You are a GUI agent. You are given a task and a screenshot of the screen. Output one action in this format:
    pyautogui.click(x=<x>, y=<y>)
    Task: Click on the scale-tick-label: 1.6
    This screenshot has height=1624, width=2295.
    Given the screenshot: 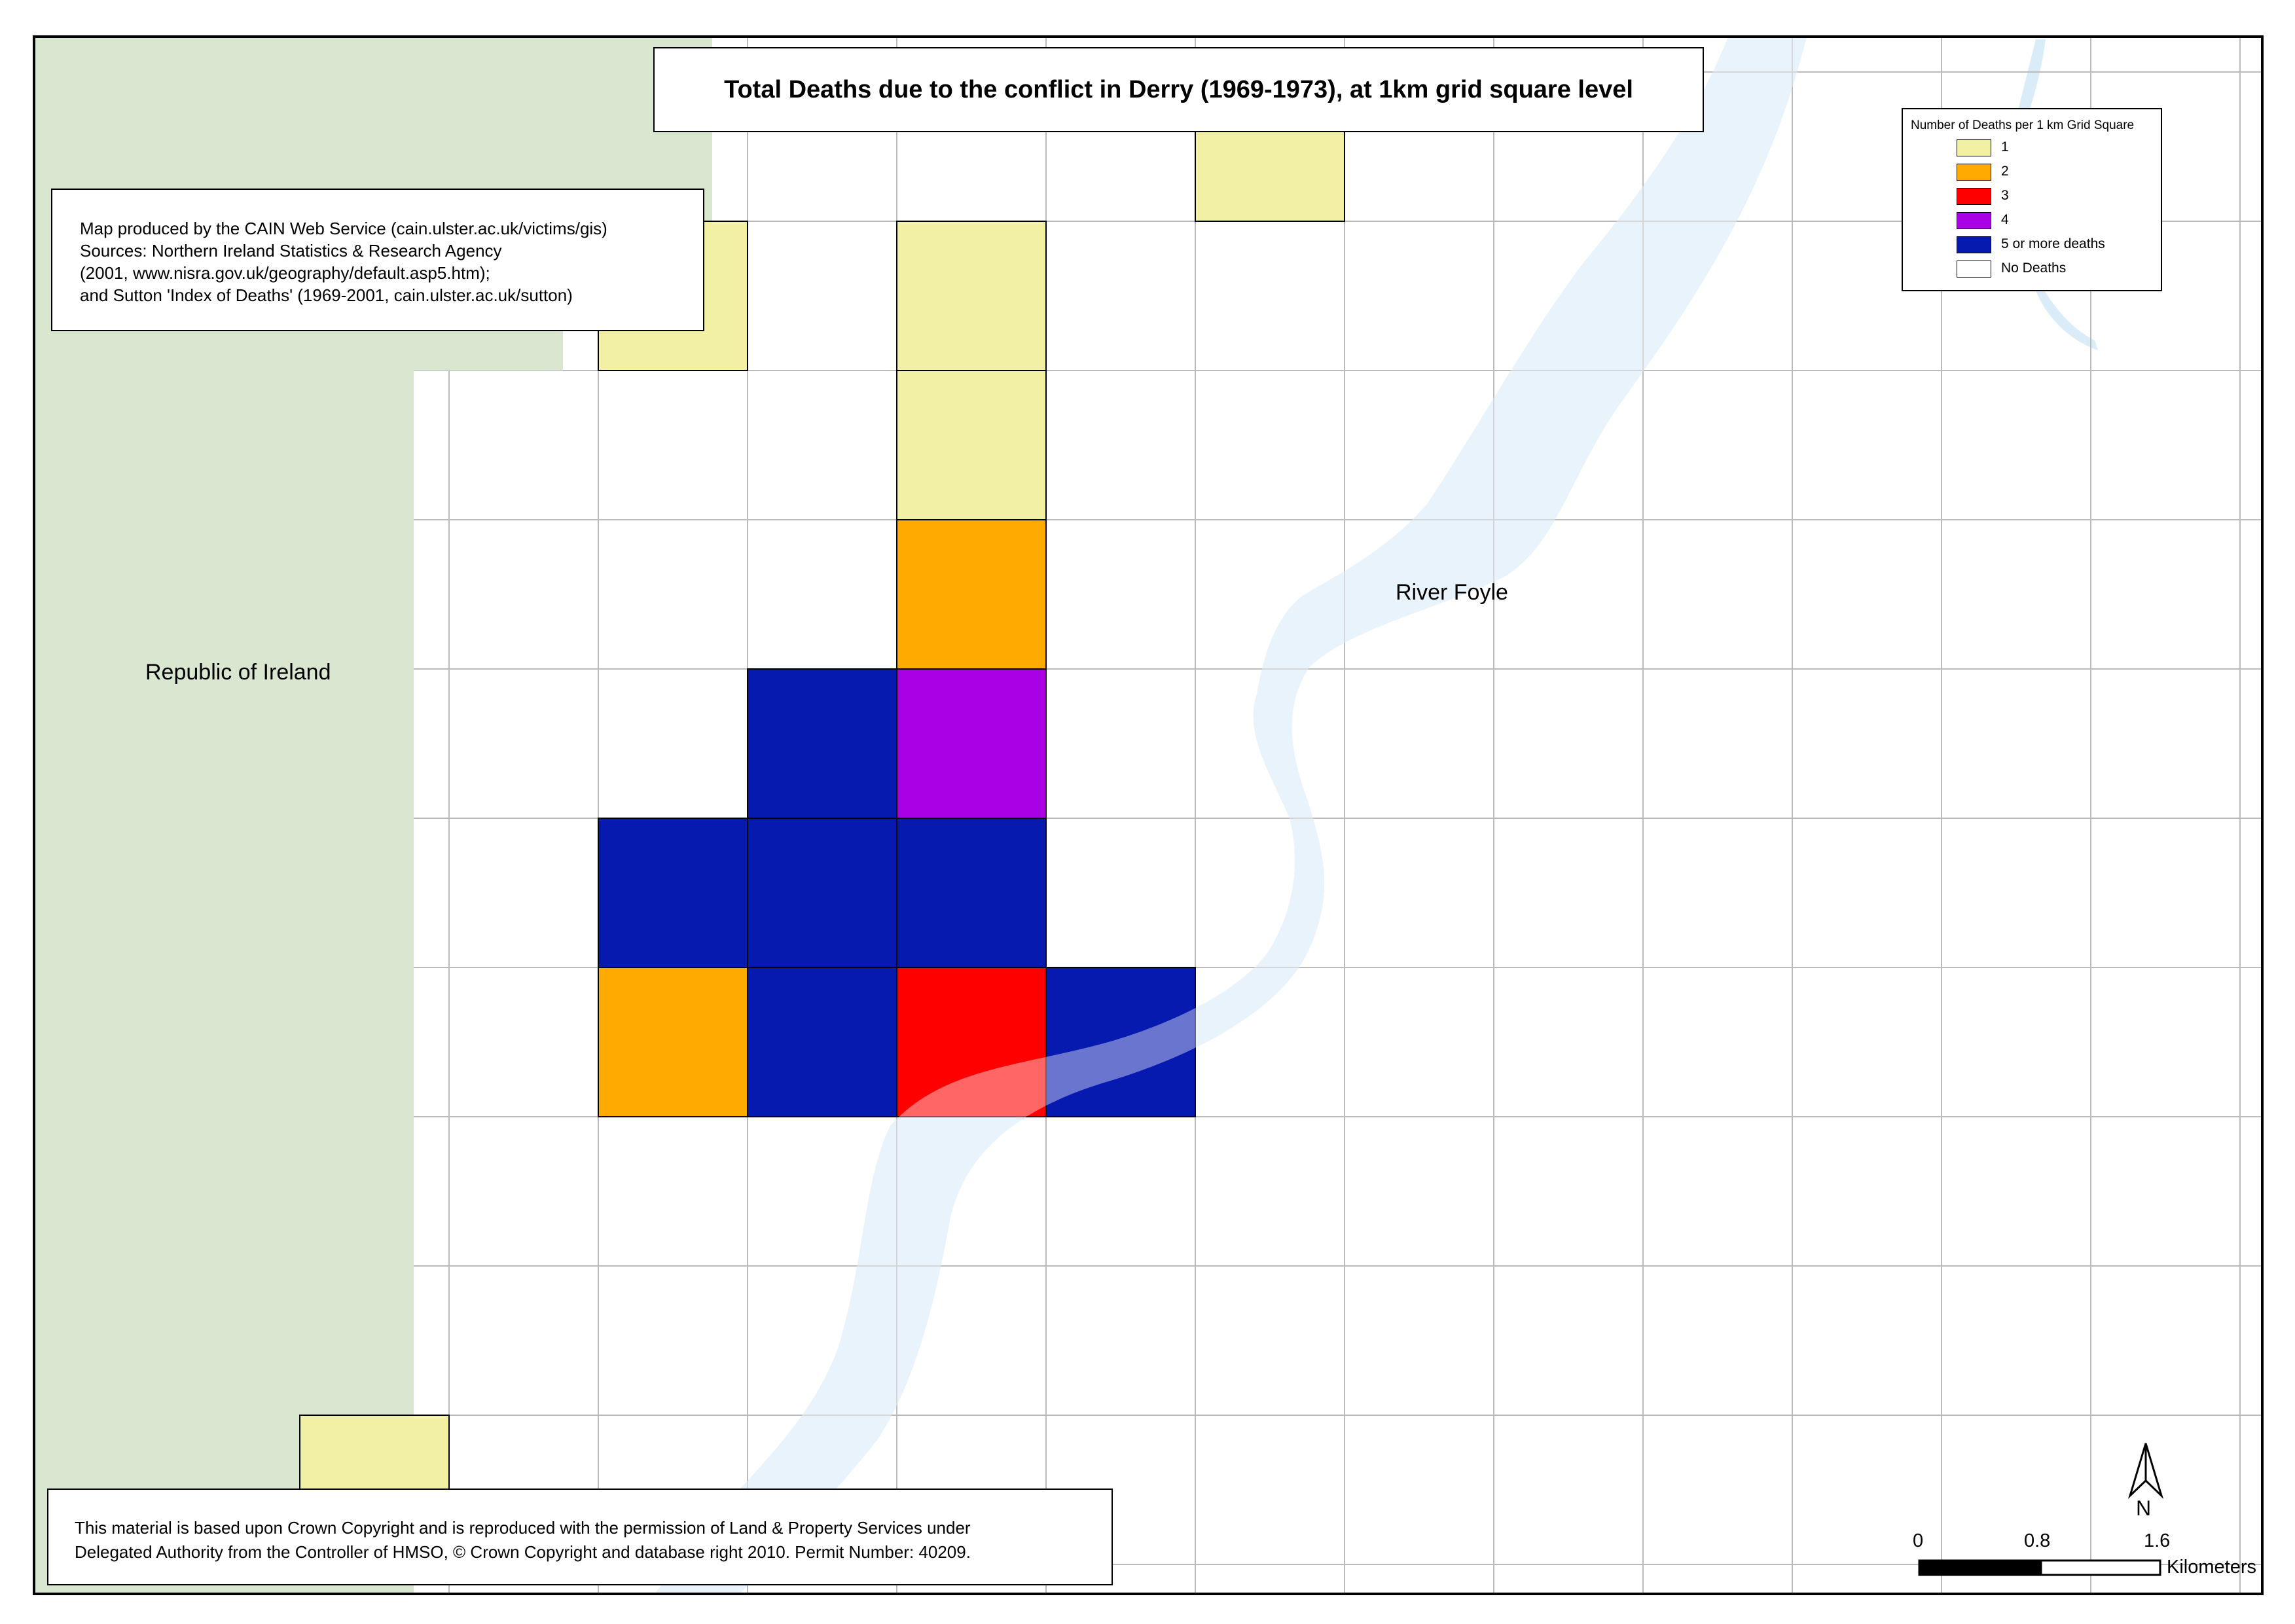 What is the action you would take?
    pyautogui.click(x=2158, y=1540)
    